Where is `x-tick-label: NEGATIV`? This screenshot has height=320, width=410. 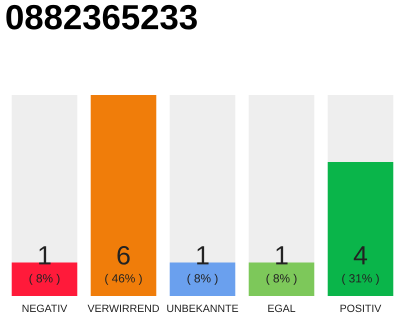 x-tick-label: NEGATIV is located at coordinates (45, 308).